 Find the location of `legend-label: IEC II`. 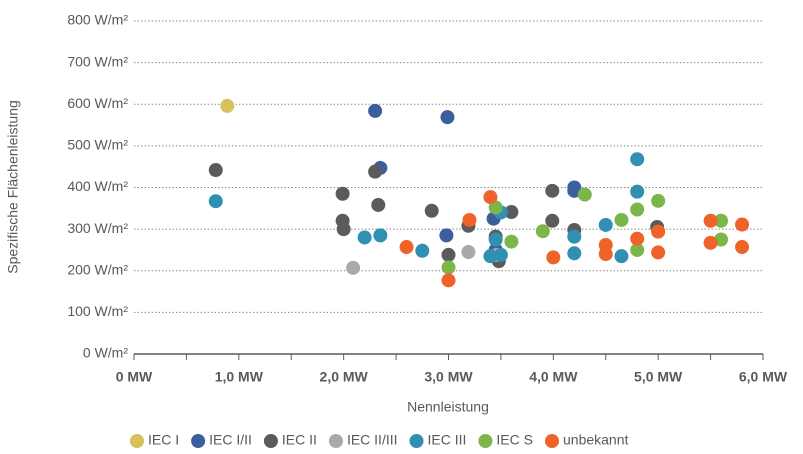

legend-label: IEC II is located at coordinates (299, 440).